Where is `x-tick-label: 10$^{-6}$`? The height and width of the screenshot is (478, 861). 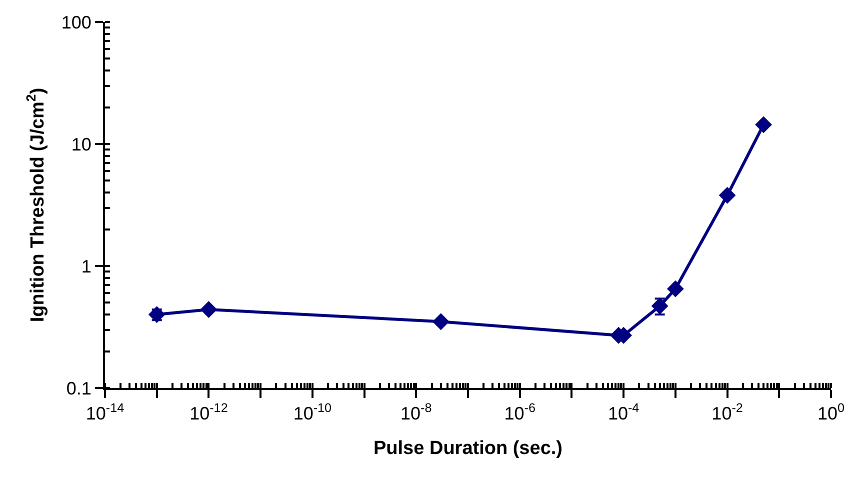
x-tick-label: 10$^{-6}$ is located at coordinates (520, 412).